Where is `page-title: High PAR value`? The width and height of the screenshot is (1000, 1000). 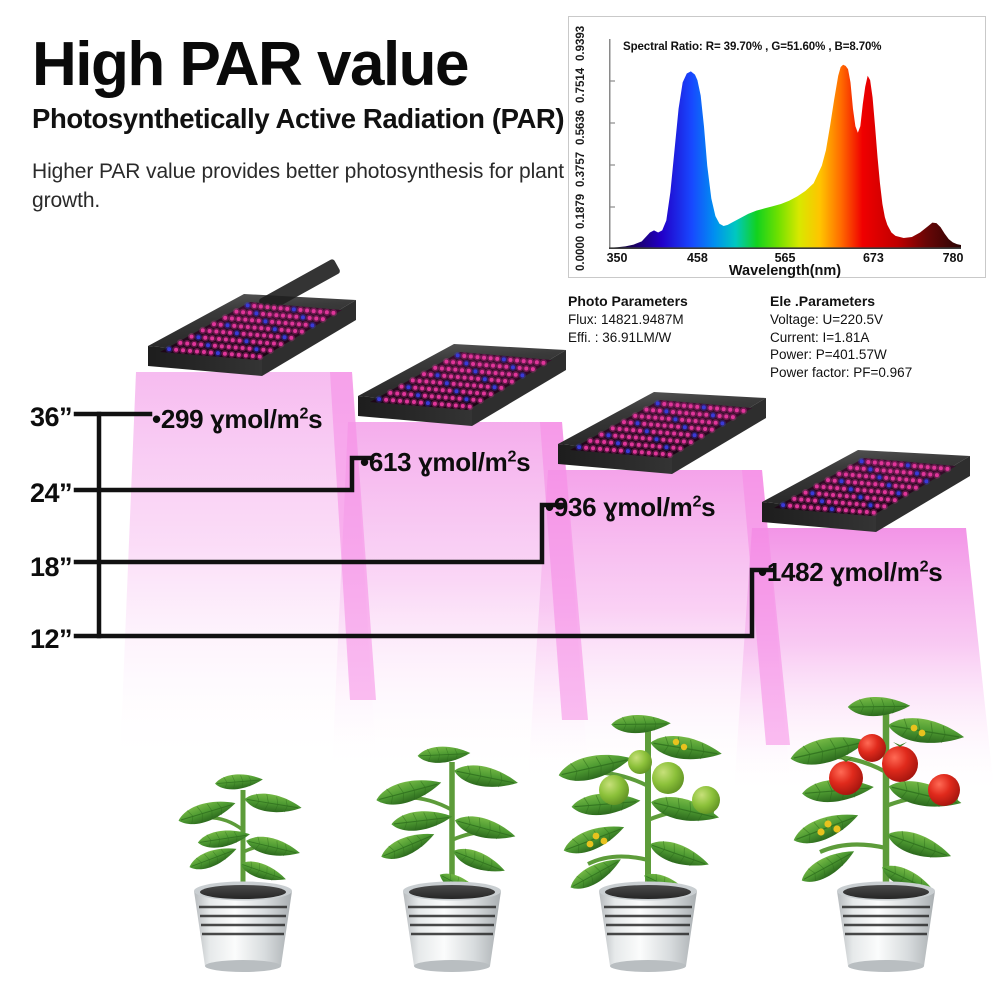
page-title: High PAR value is located at coordinates (251, 64).